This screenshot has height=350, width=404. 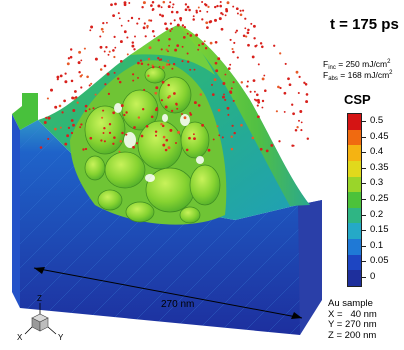 I want to click on sample-title: Au sample, so click(x=350, y=303).